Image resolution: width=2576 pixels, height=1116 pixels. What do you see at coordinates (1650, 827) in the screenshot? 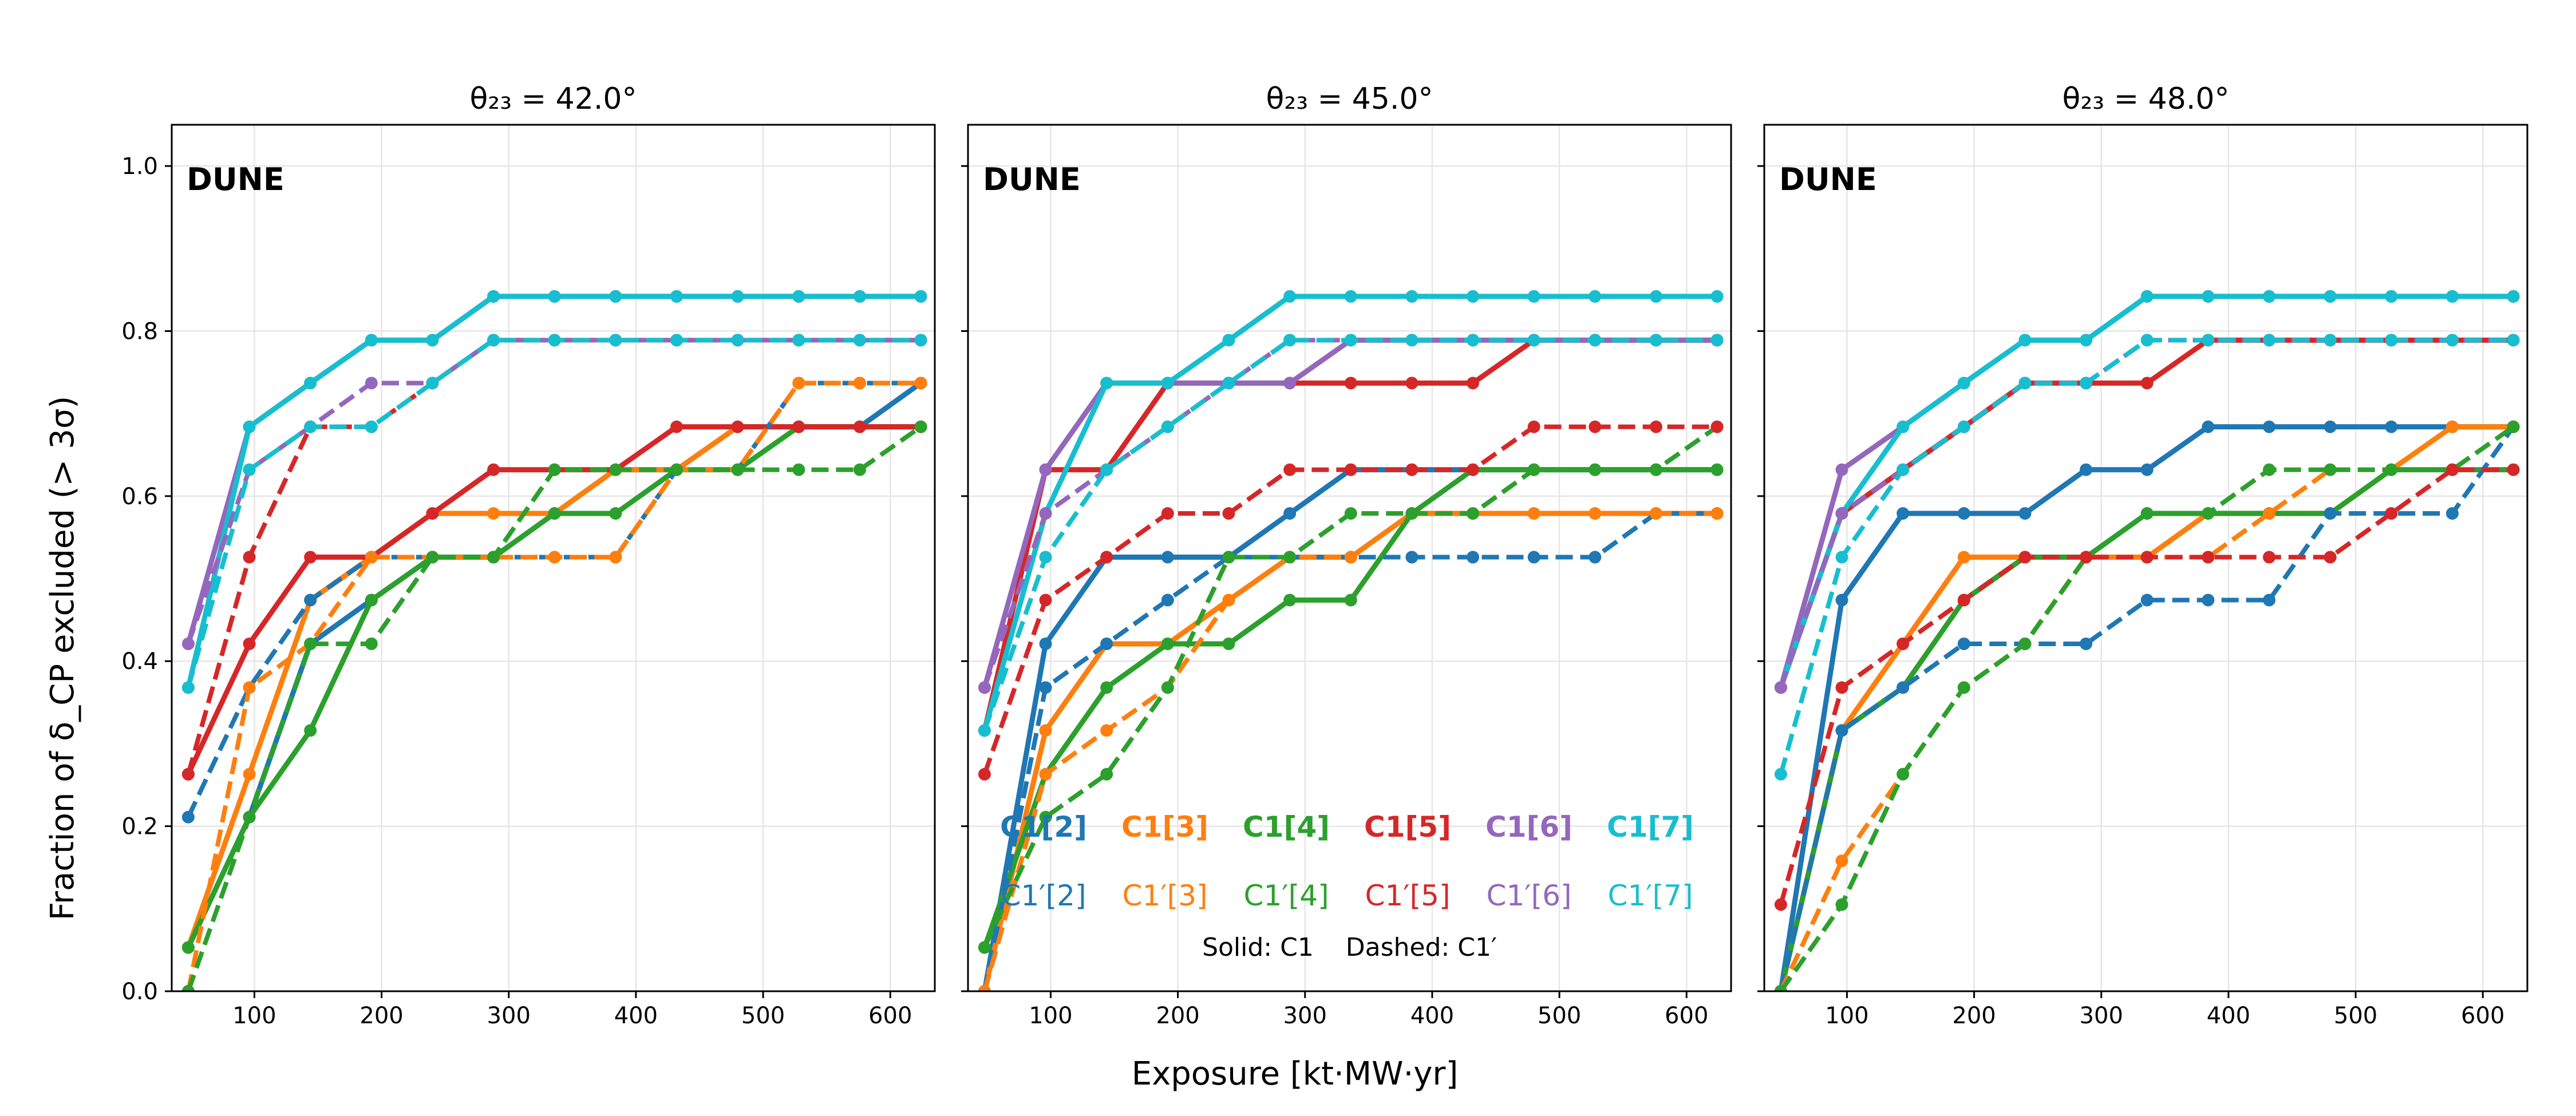
I see `legend-solid-label: C1[7]` at bounding box center [1650, 827].